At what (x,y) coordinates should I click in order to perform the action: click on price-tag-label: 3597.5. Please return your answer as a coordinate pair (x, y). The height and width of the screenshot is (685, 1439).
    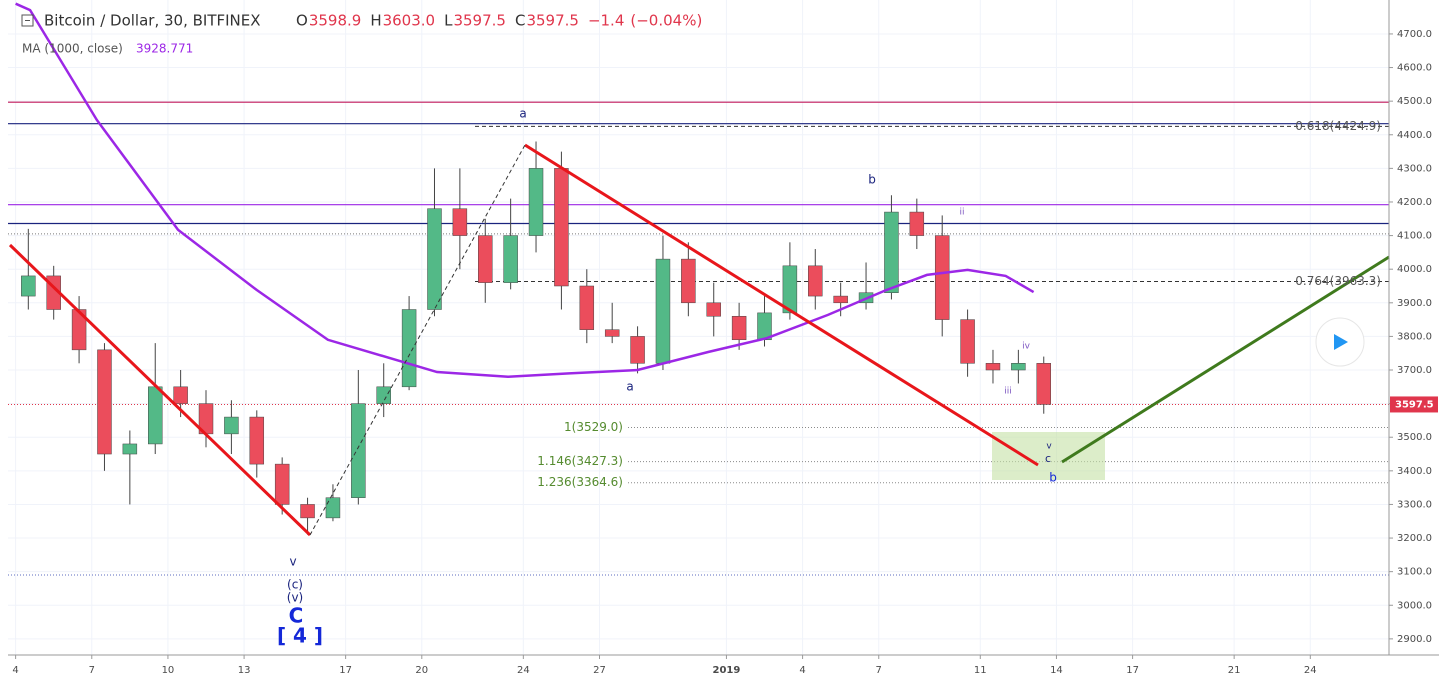
    Looking at the image, I should click on (1414, 404).